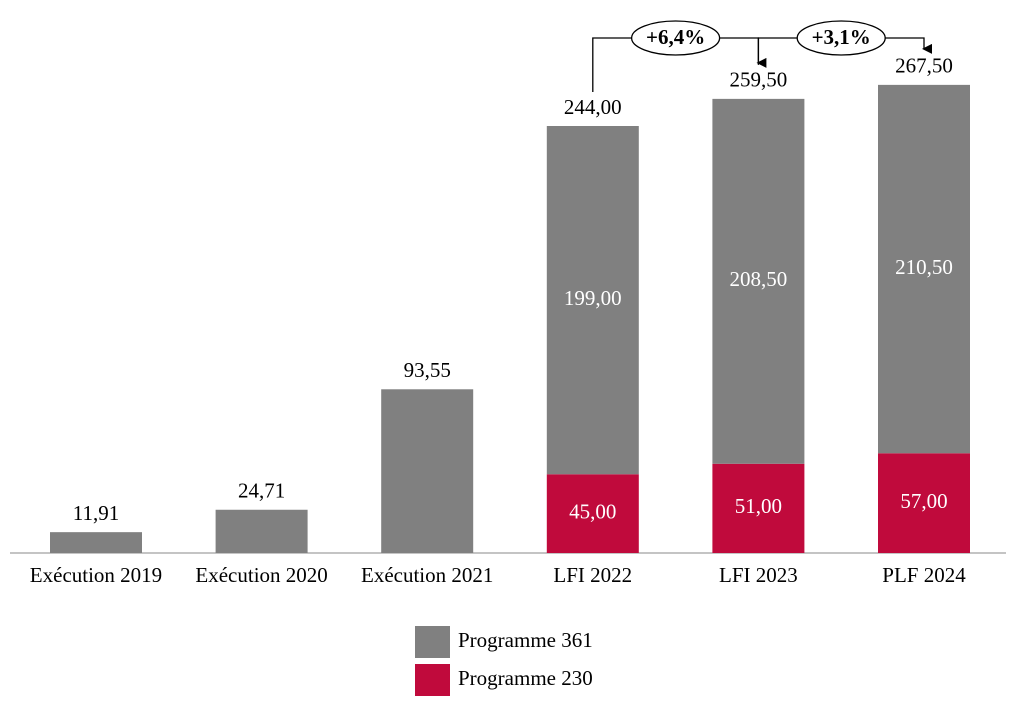 The width and height of the screenshot is (1020, 707). I want to click on annotation-text: +3,1%, so click(841, 37).